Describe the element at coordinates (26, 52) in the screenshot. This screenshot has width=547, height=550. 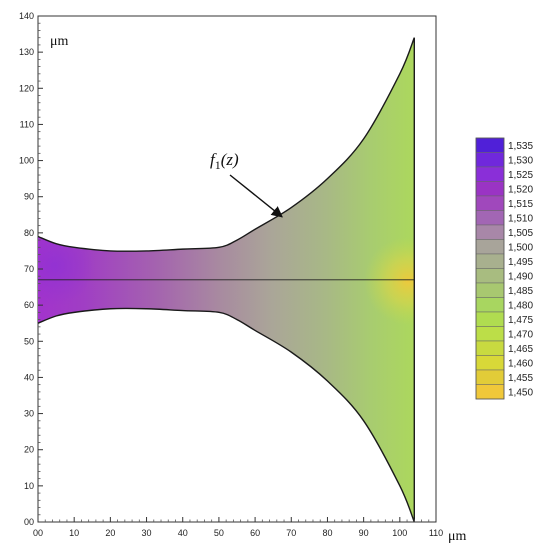
I see `y-tick-label: 130` at that location.